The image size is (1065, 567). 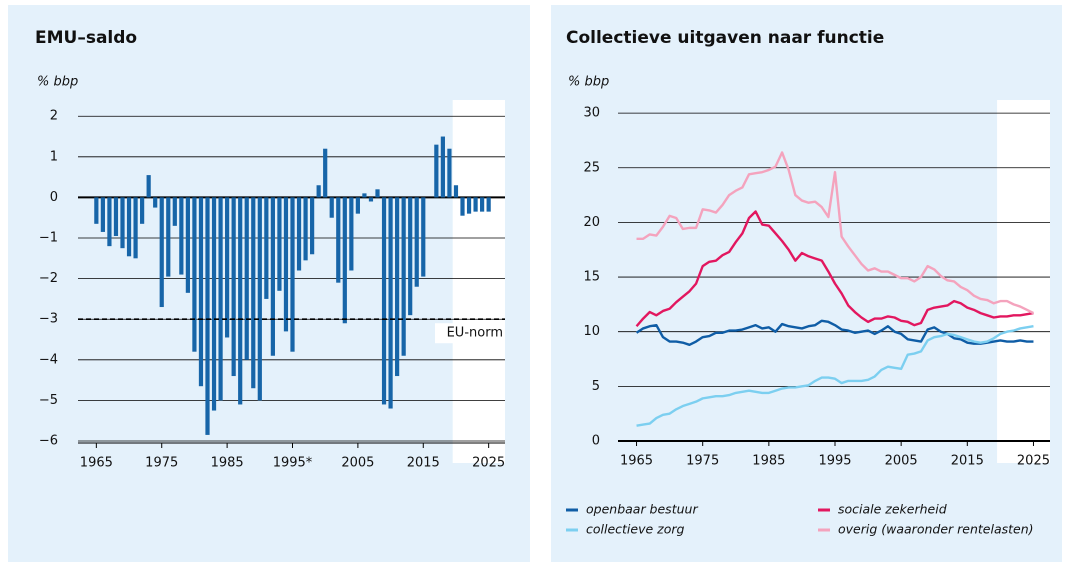 What do you see at coordinates (591, 277) in the screenshot?
I see `y-tick-label: 15` at bounding box center [591, 277].